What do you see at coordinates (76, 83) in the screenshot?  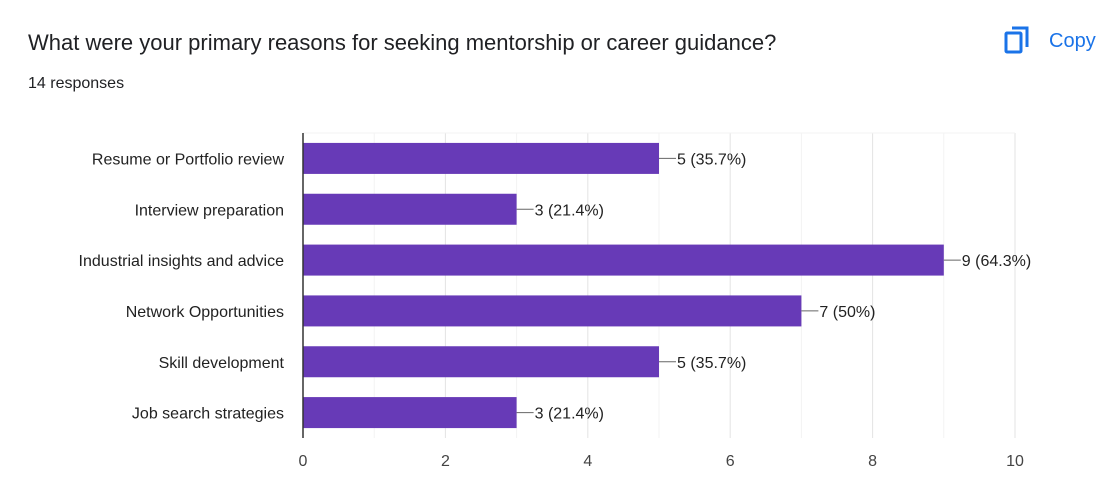 I see `response-count: 14 responses` at bounding box center [76, 83].